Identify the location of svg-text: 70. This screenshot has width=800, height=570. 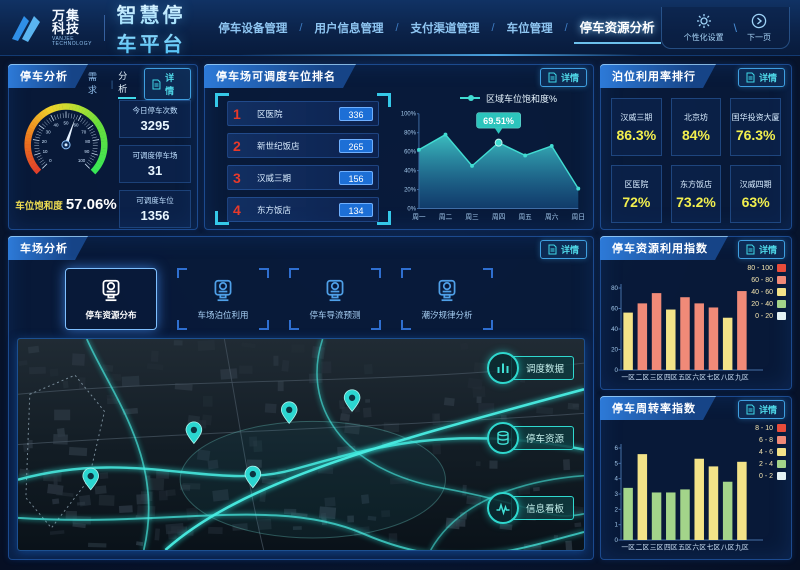
(83, 131).